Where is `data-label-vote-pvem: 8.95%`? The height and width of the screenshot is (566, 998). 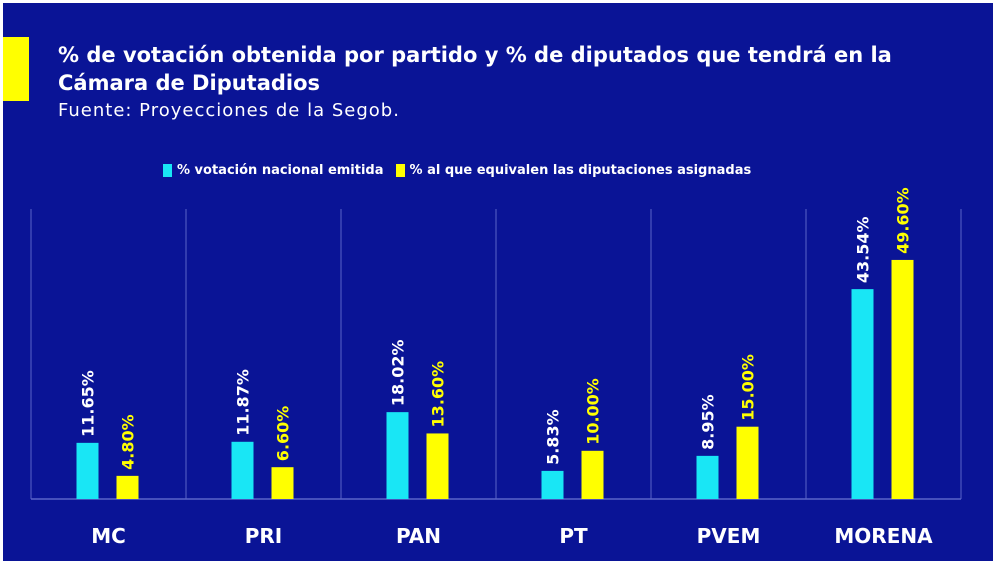
data-label-vote-pvem: 8.95% is located at coordinates (708, 422).